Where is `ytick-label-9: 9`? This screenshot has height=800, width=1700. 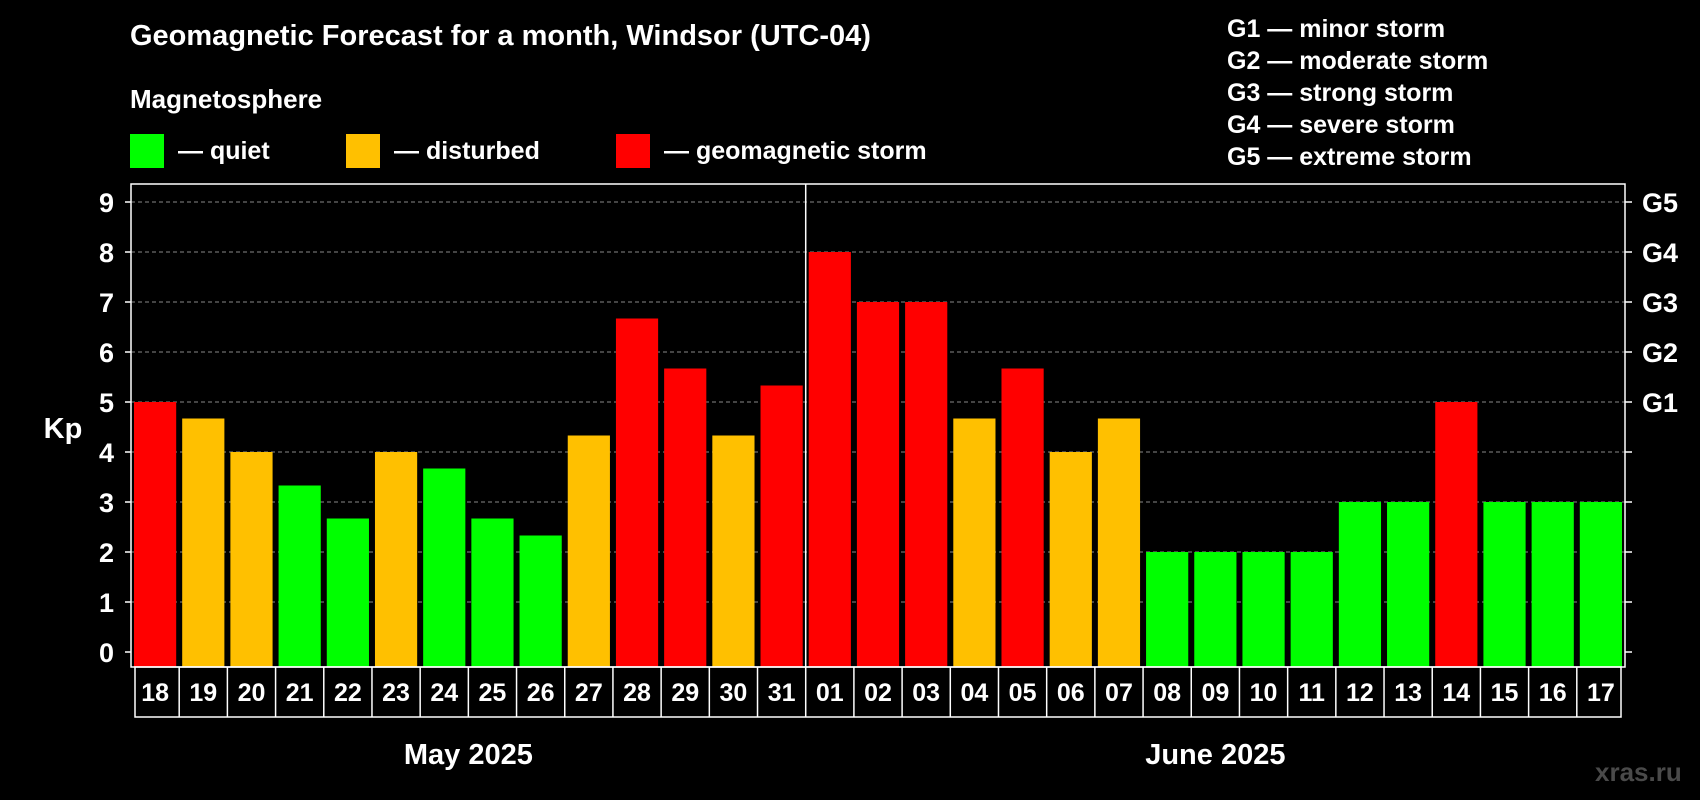
ytick-label-9: 9 is located at coordinates (106, 203).